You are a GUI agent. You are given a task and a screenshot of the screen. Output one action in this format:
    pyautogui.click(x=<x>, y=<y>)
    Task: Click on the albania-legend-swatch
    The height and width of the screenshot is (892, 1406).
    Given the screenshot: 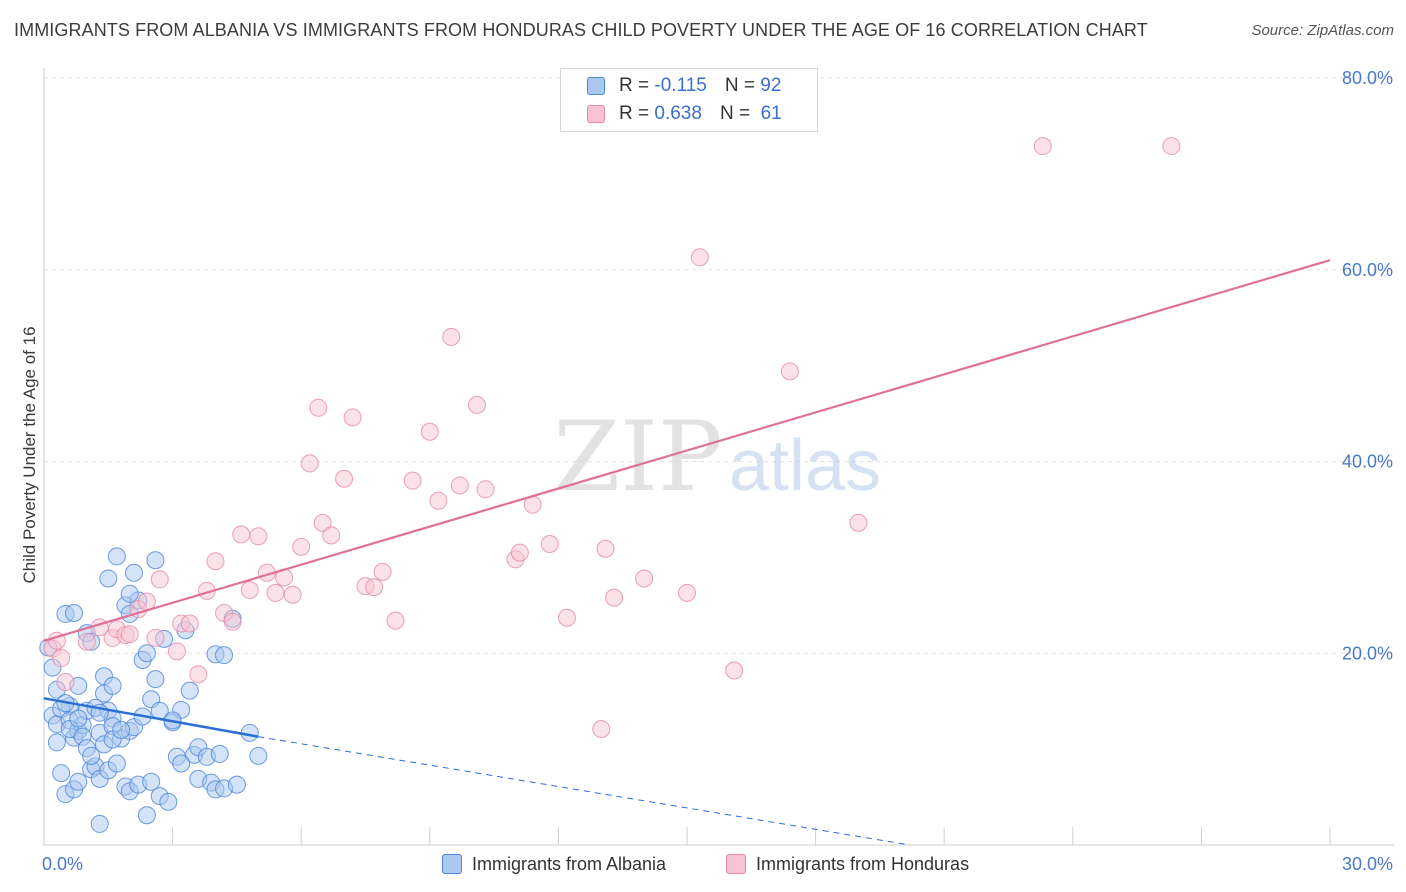 What is the action you would take?
    pyautogui.click(x=452, y=864)
    